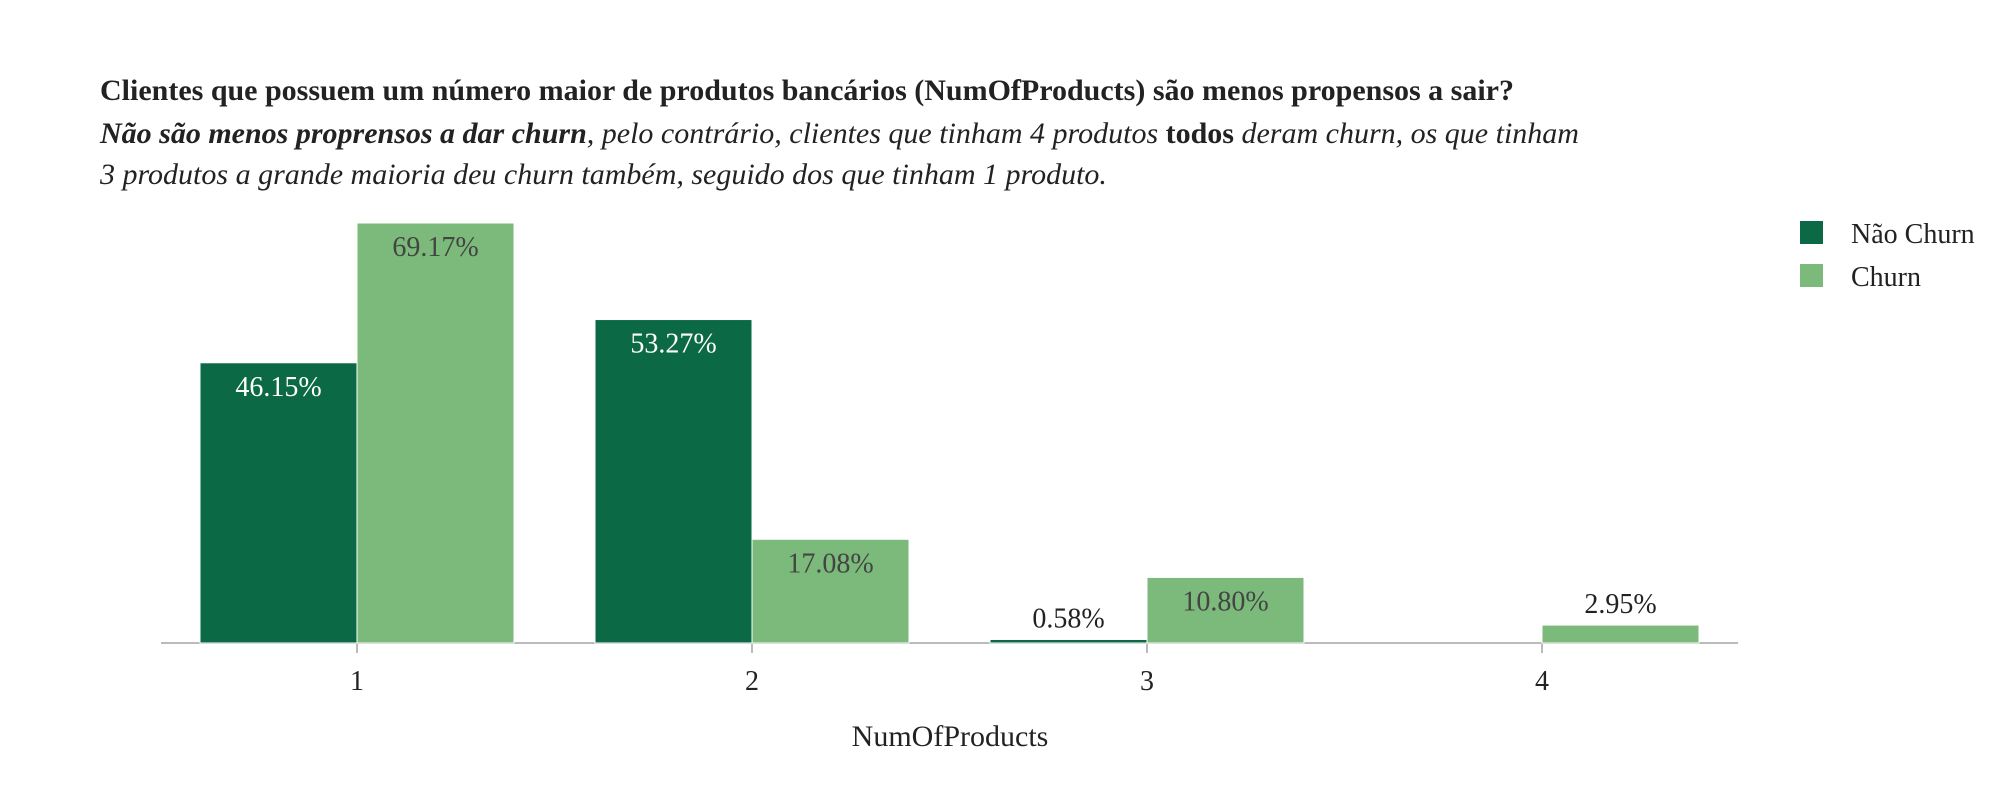  What do you see at coordinates (357, 681) in the screenshot?
I see `x-tick-label: 1` at bounding box center [357, 681].